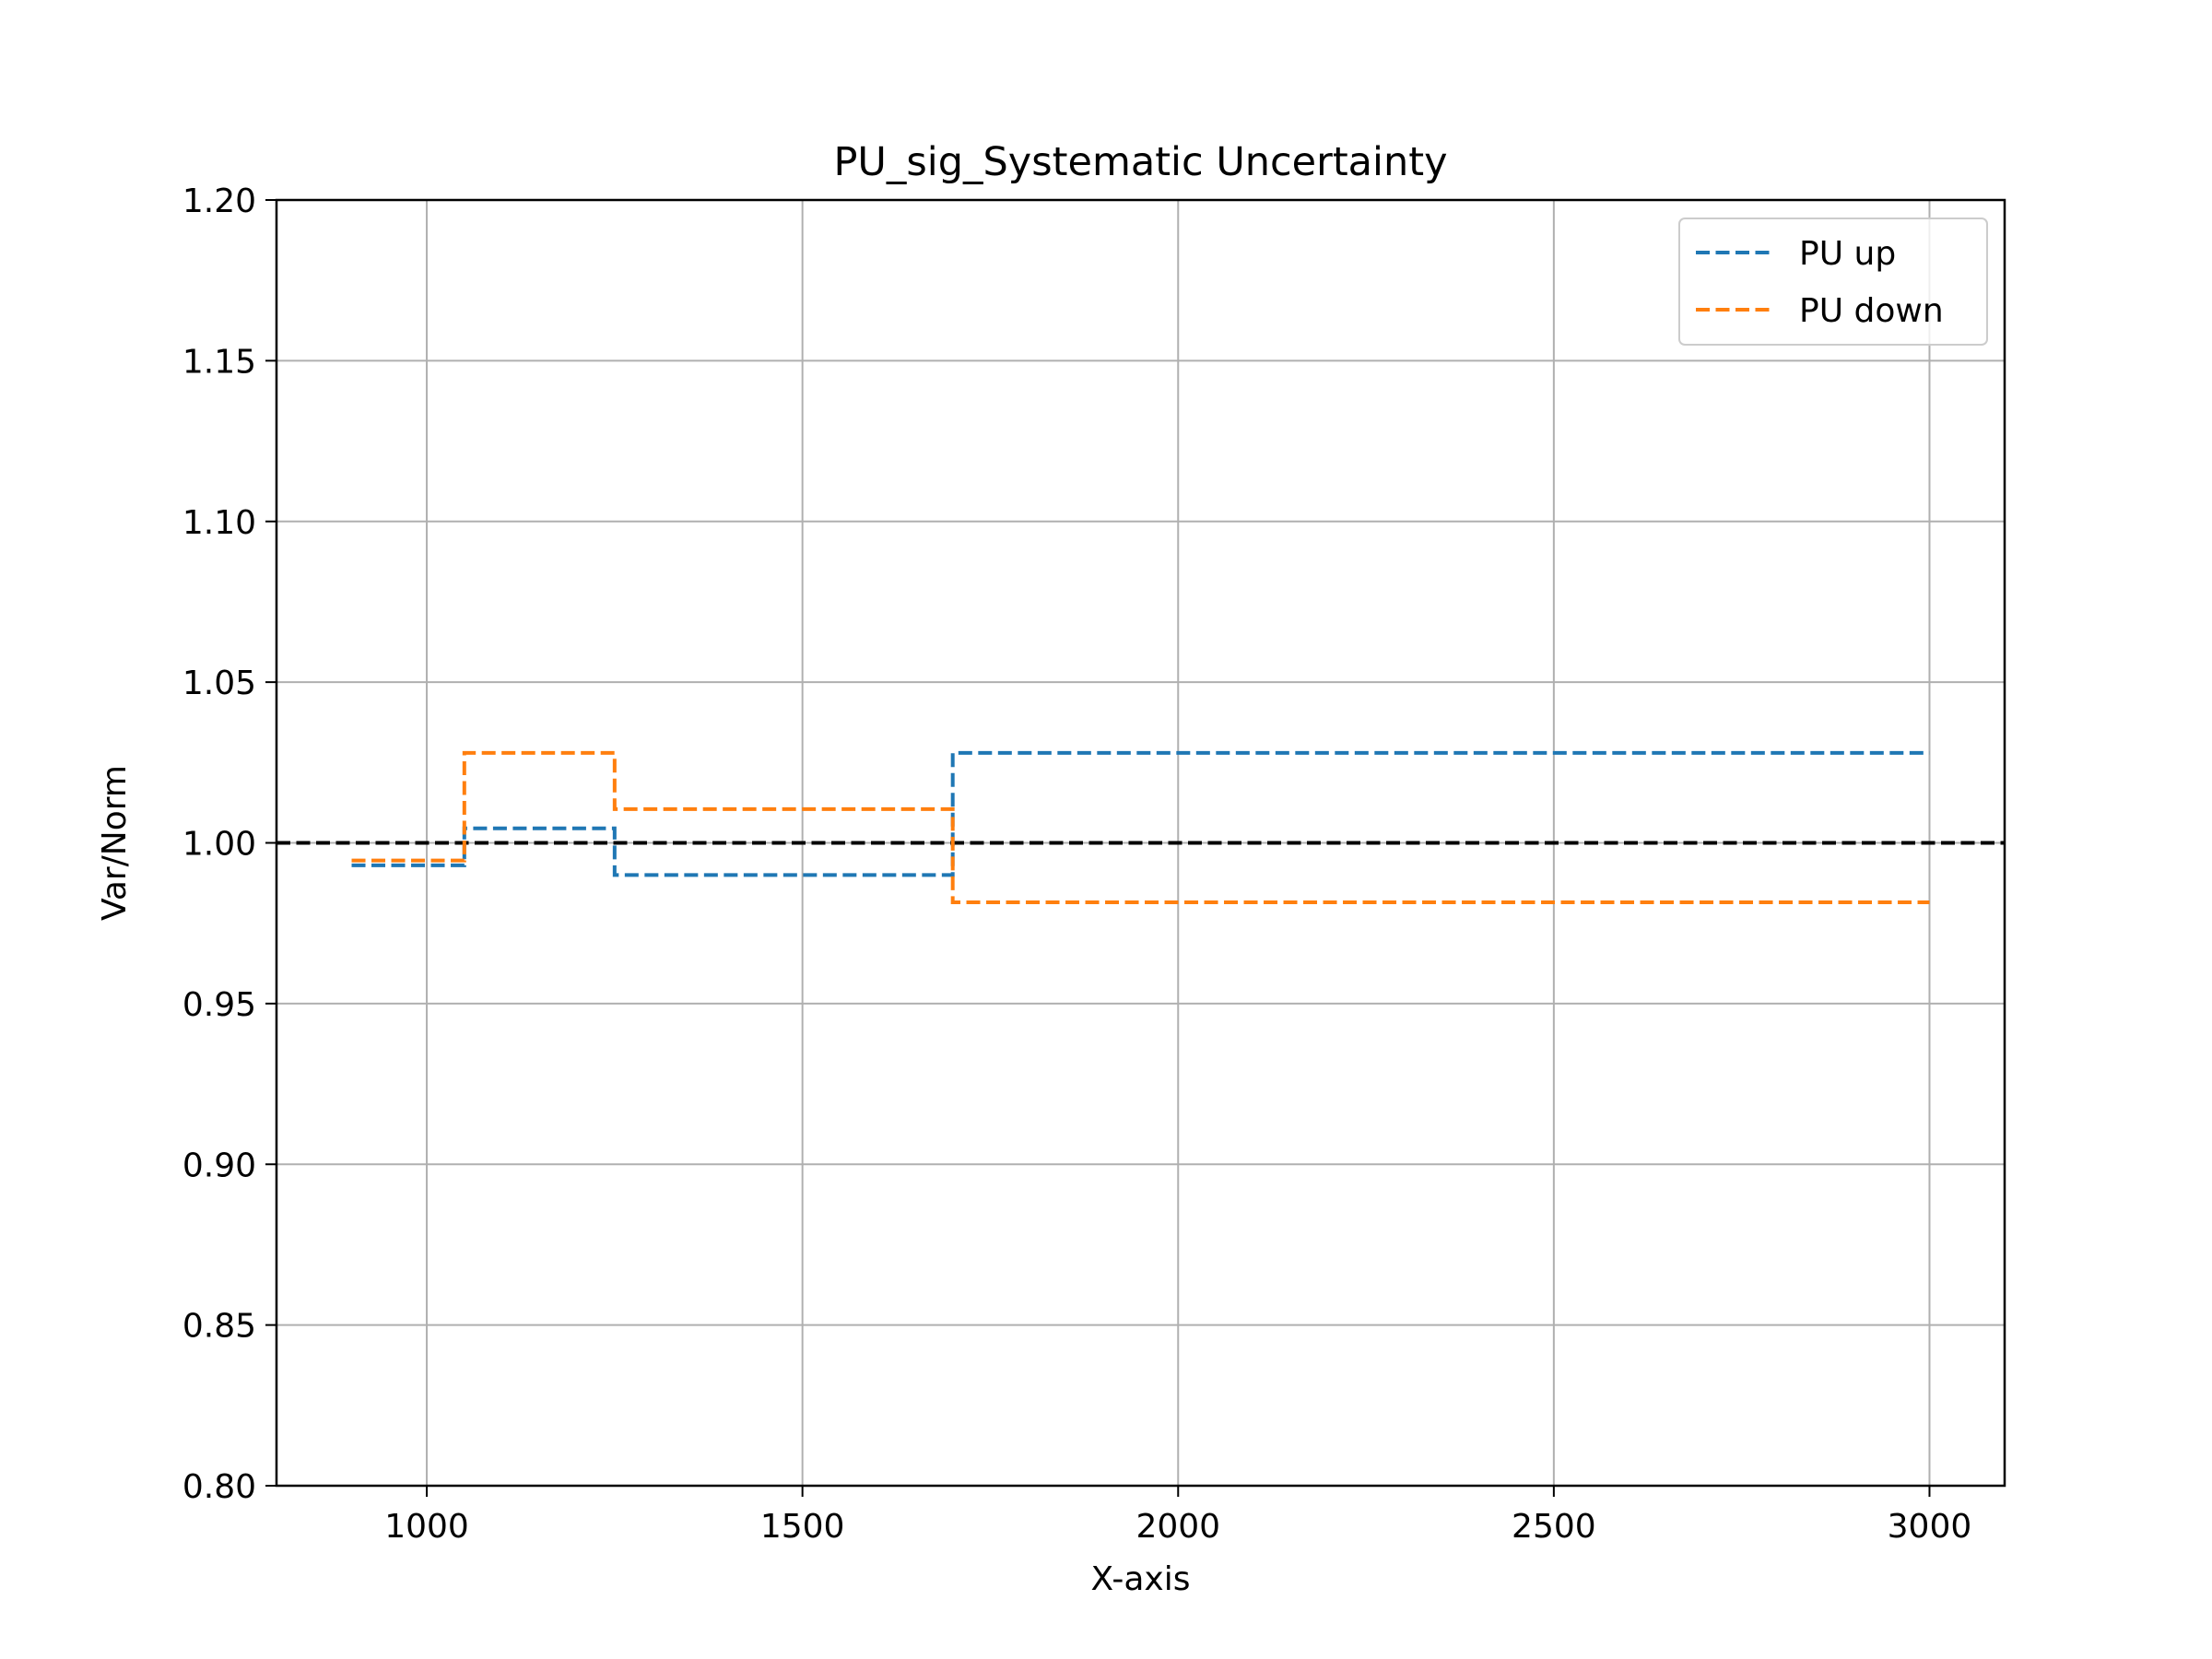  Describe the element at coordinates (1141, 1579) in the screenshot. I see `x-axis-title: X-axis` at that location.